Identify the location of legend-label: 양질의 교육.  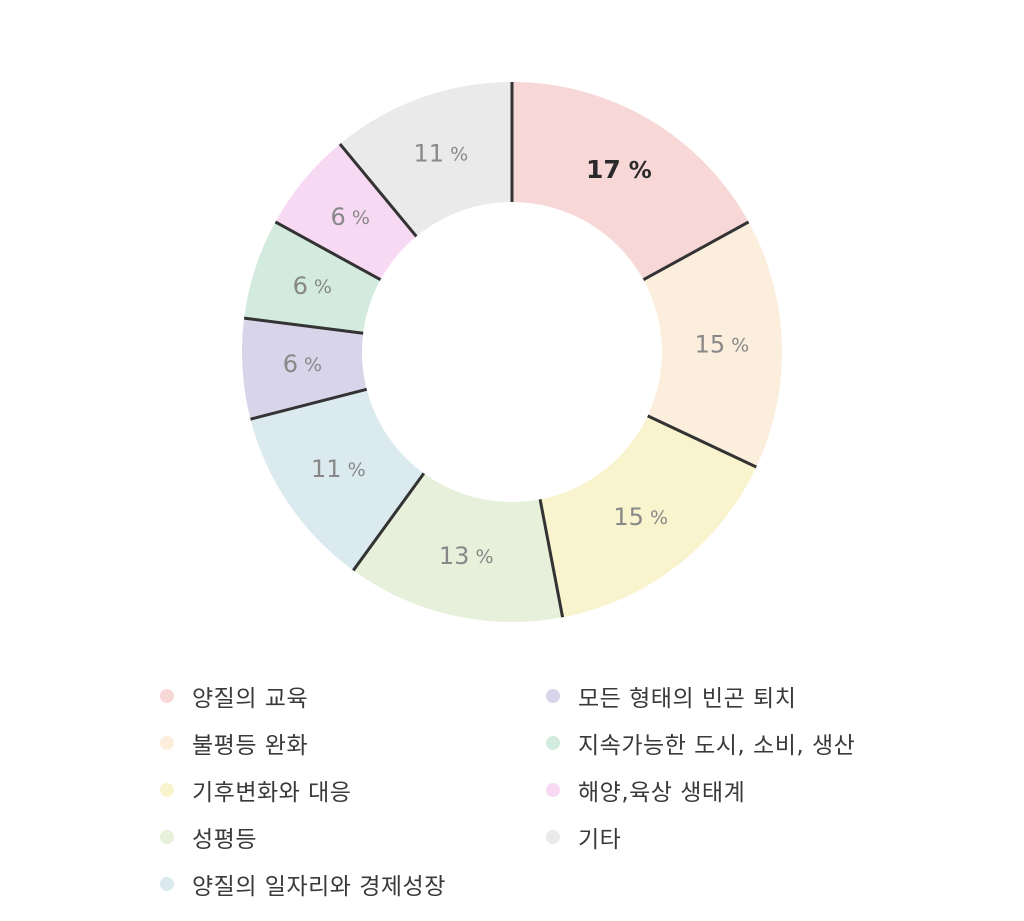
(250, 698).